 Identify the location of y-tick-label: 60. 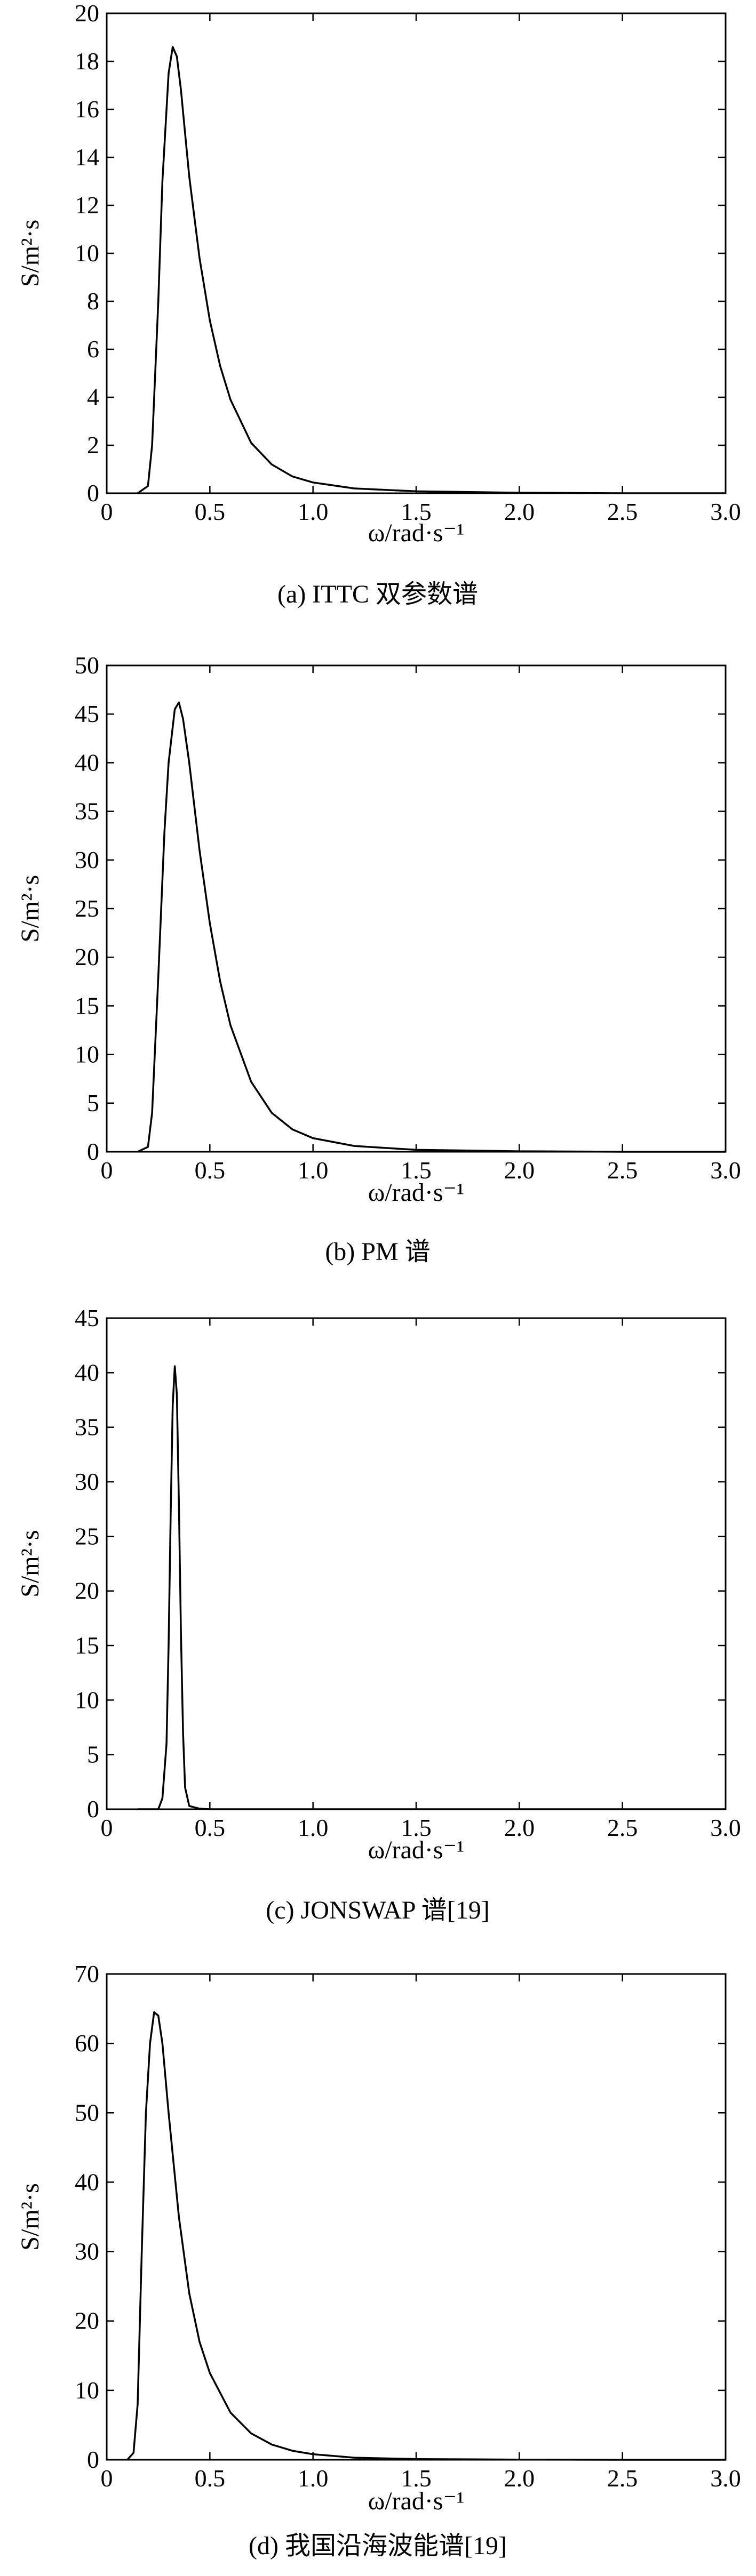
(87, 2043).